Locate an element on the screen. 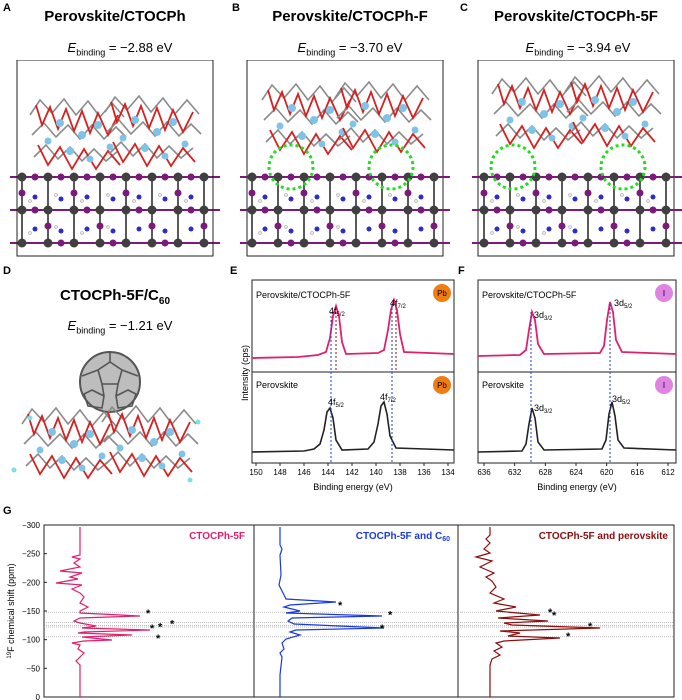 Image resolution: width=682 pixels, height=700 pixels. panel-a-title: Perovskite/CTOCPh is located at coordinates (115, 16).